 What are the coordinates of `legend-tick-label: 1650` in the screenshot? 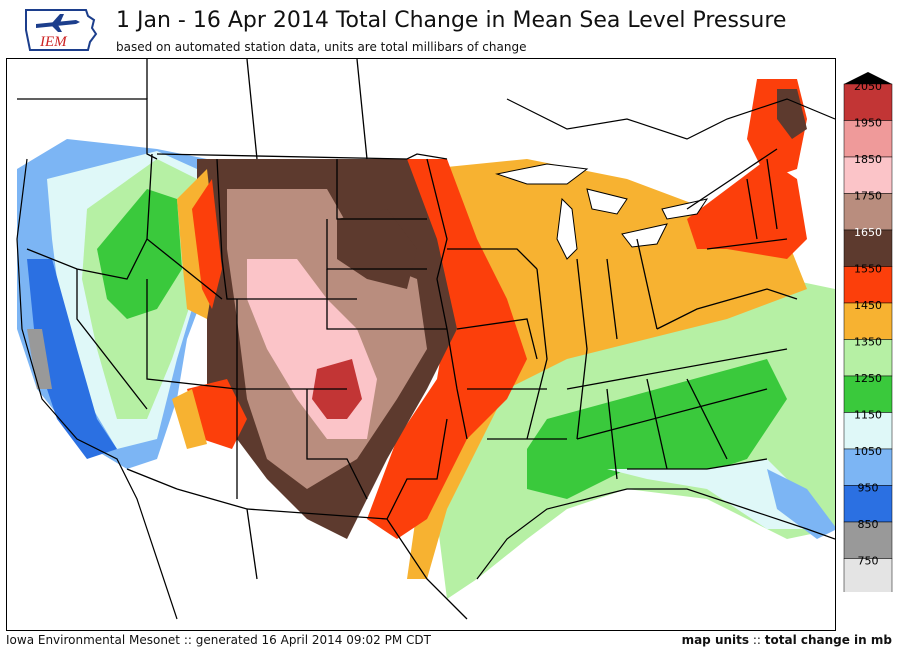 It's located at (868, 232).